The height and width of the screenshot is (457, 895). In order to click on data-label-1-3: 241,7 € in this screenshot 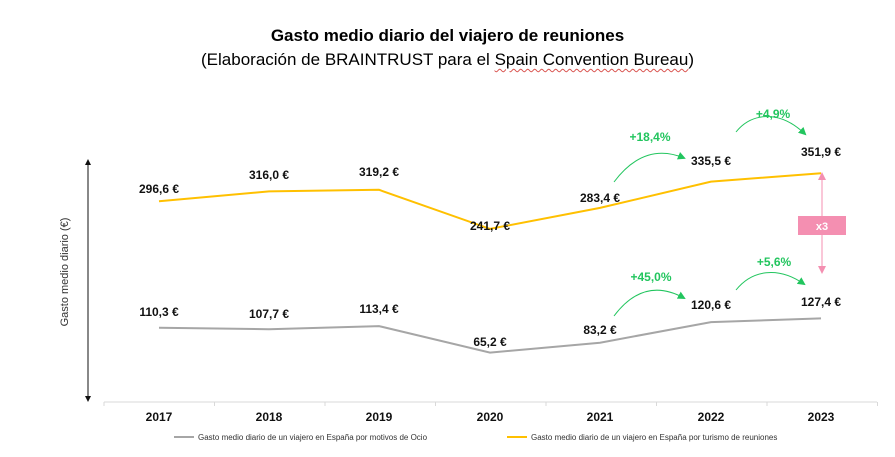, I will do `click(490, 226)`.